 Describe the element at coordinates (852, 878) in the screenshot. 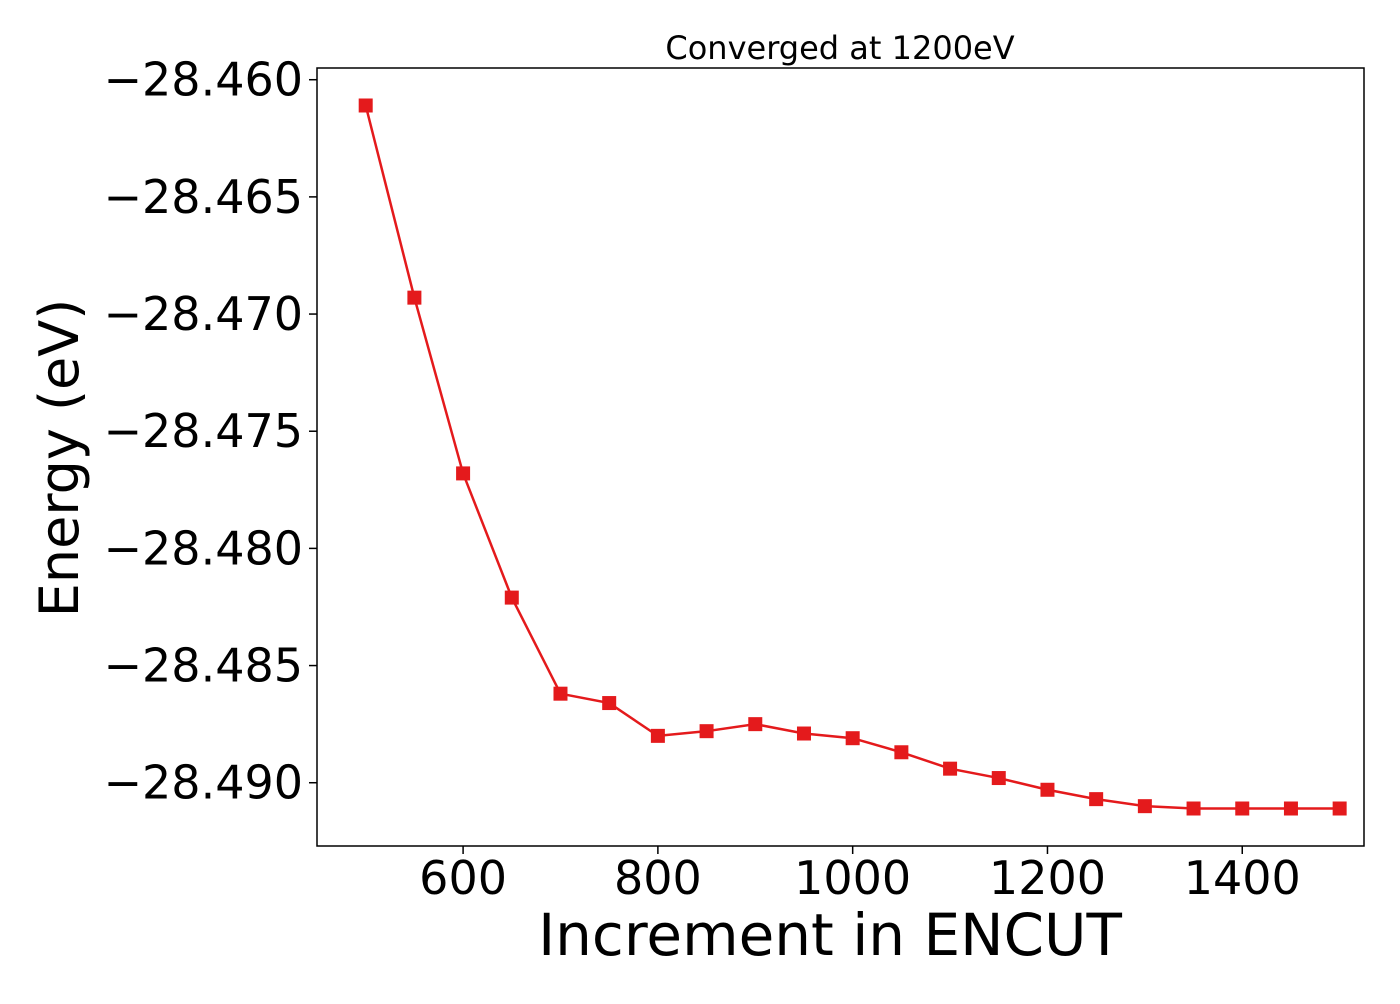

I see `x-tick-label: 1000` at that location.